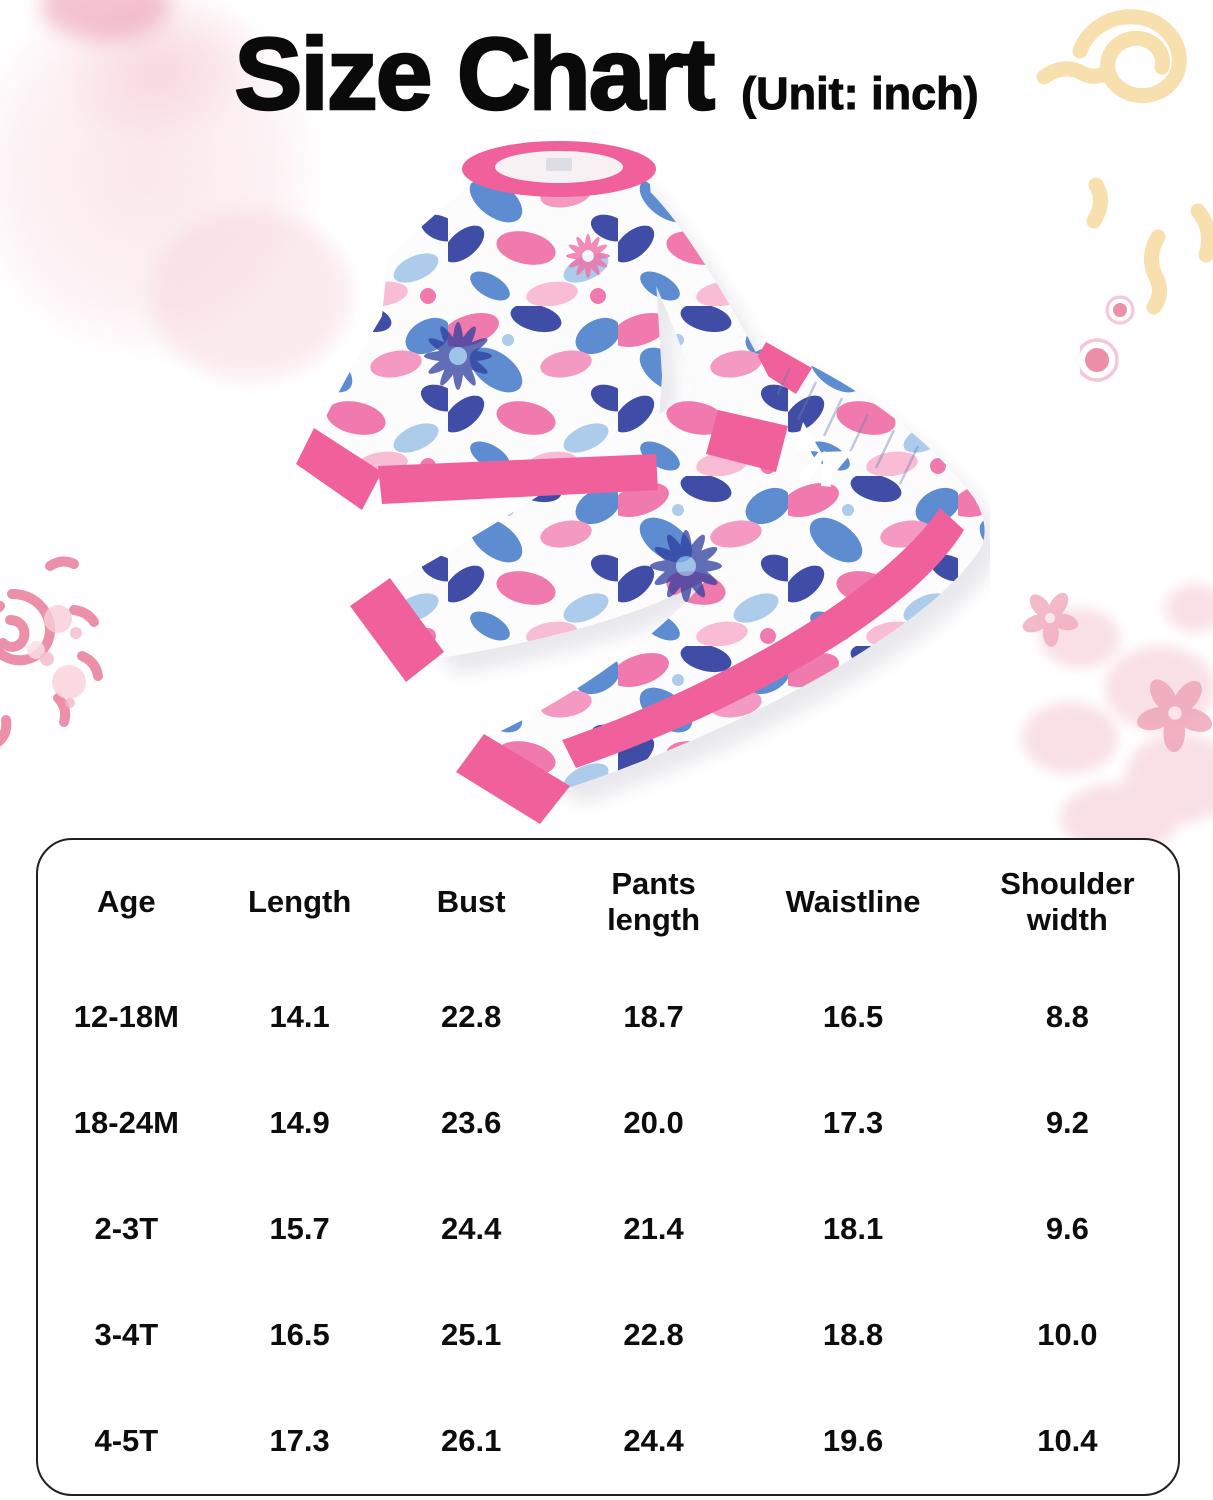 This screenshot has width=1213, height=1500. Describe the element at coordinates (782, 368) in the screenshot. I see `pants-waist-trim` at that location.